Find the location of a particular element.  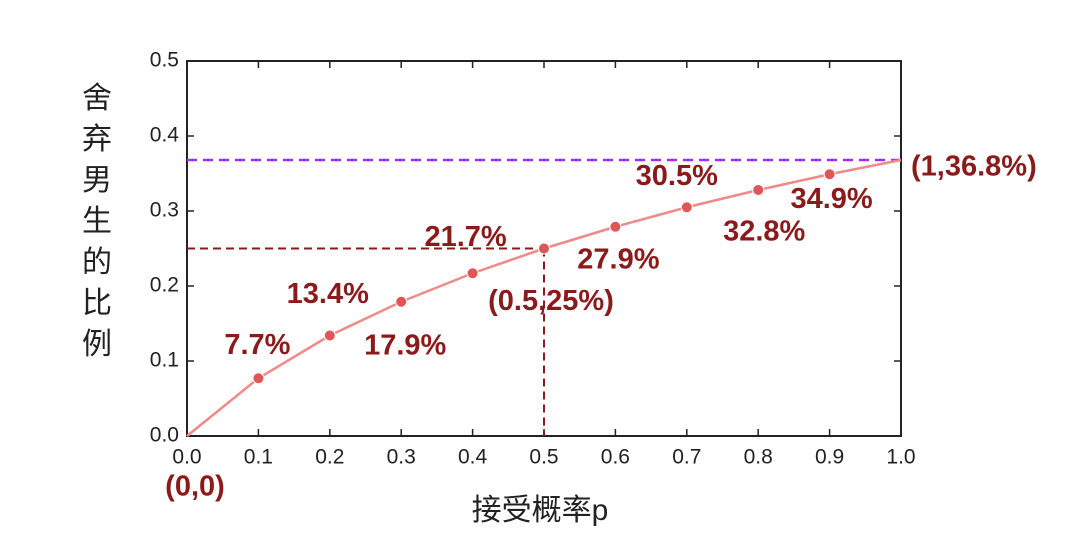

x-tick-label: 0.9 is located at coordinates (829, 457).